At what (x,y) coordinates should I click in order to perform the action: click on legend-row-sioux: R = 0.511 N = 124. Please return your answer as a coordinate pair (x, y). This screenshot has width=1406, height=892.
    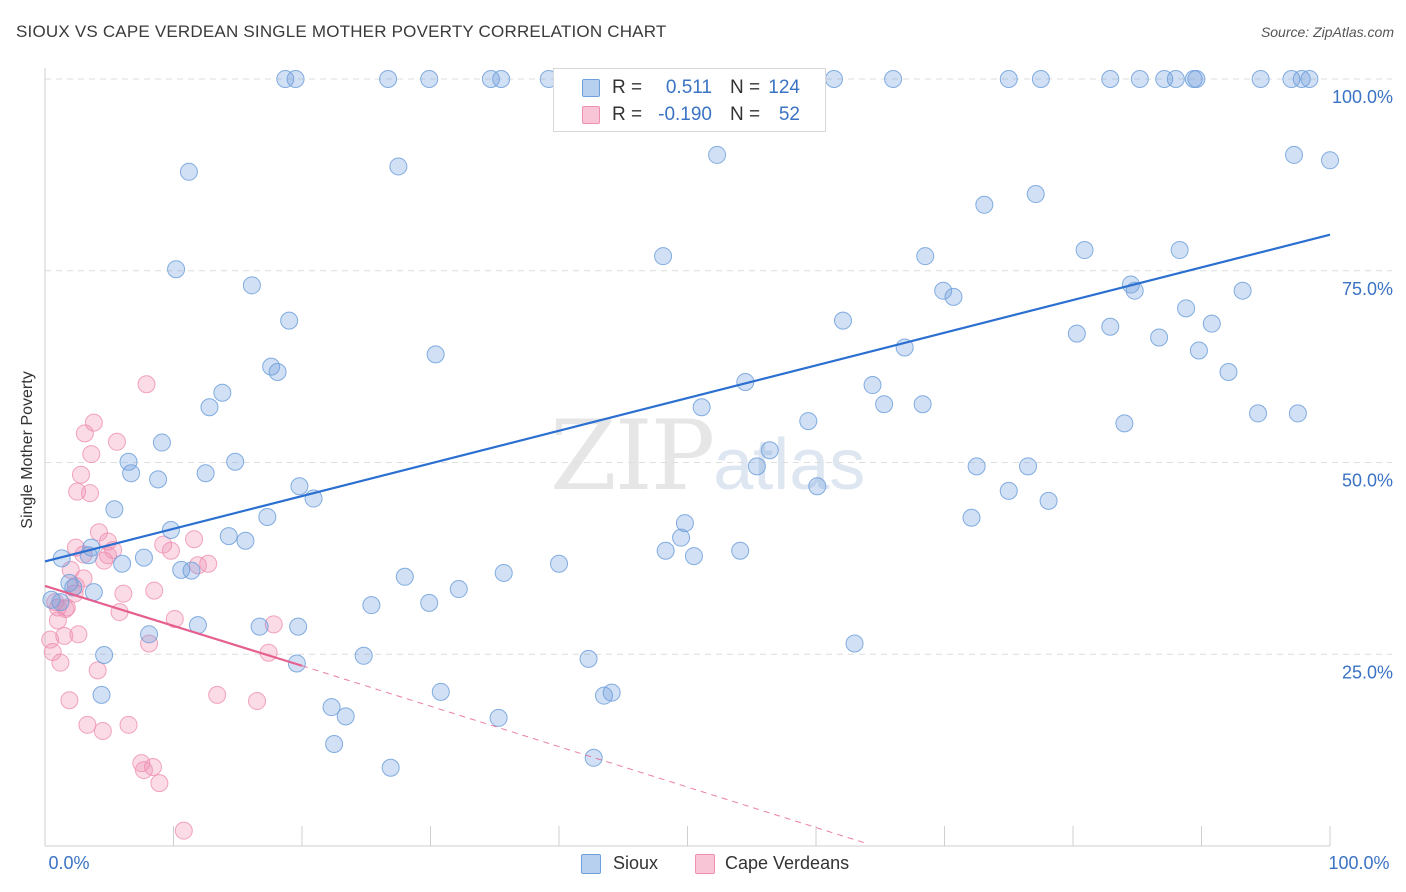
    Looking at the image, I should click on (689, 87).